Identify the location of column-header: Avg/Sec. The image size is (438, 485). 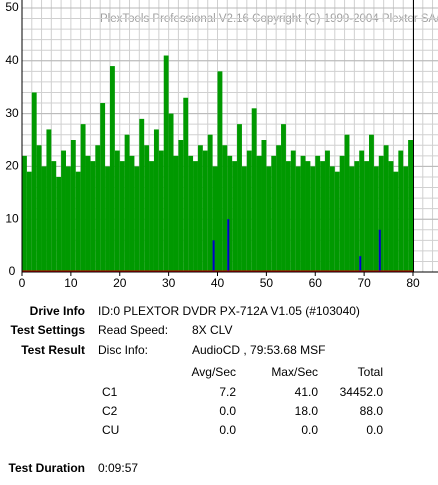
(214, 372).